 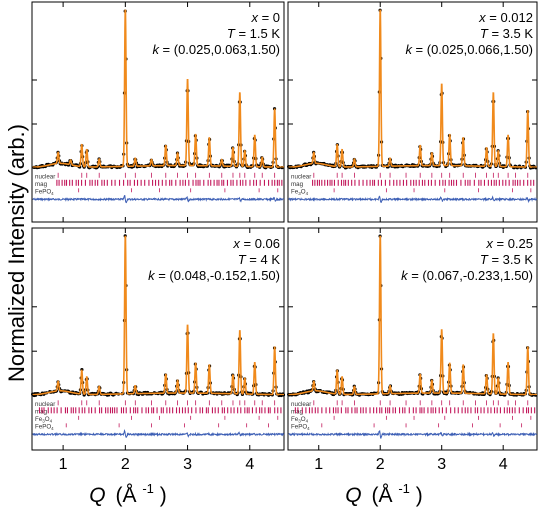 What do you see at coordinates (265, 17) in the screenshot?
I see `annotation-line: x = 0` at bounding box center [265, 17].